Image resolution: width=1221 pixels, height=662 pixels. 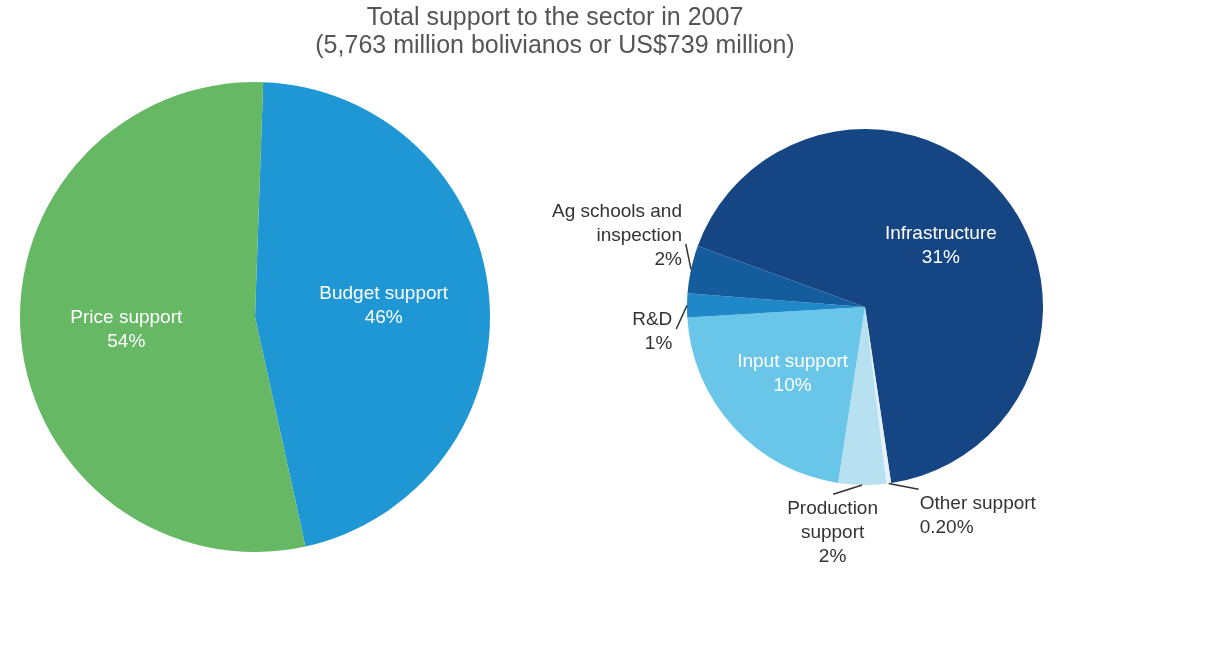 I want to click on data-label: 31%, so click(x=940, y=257).